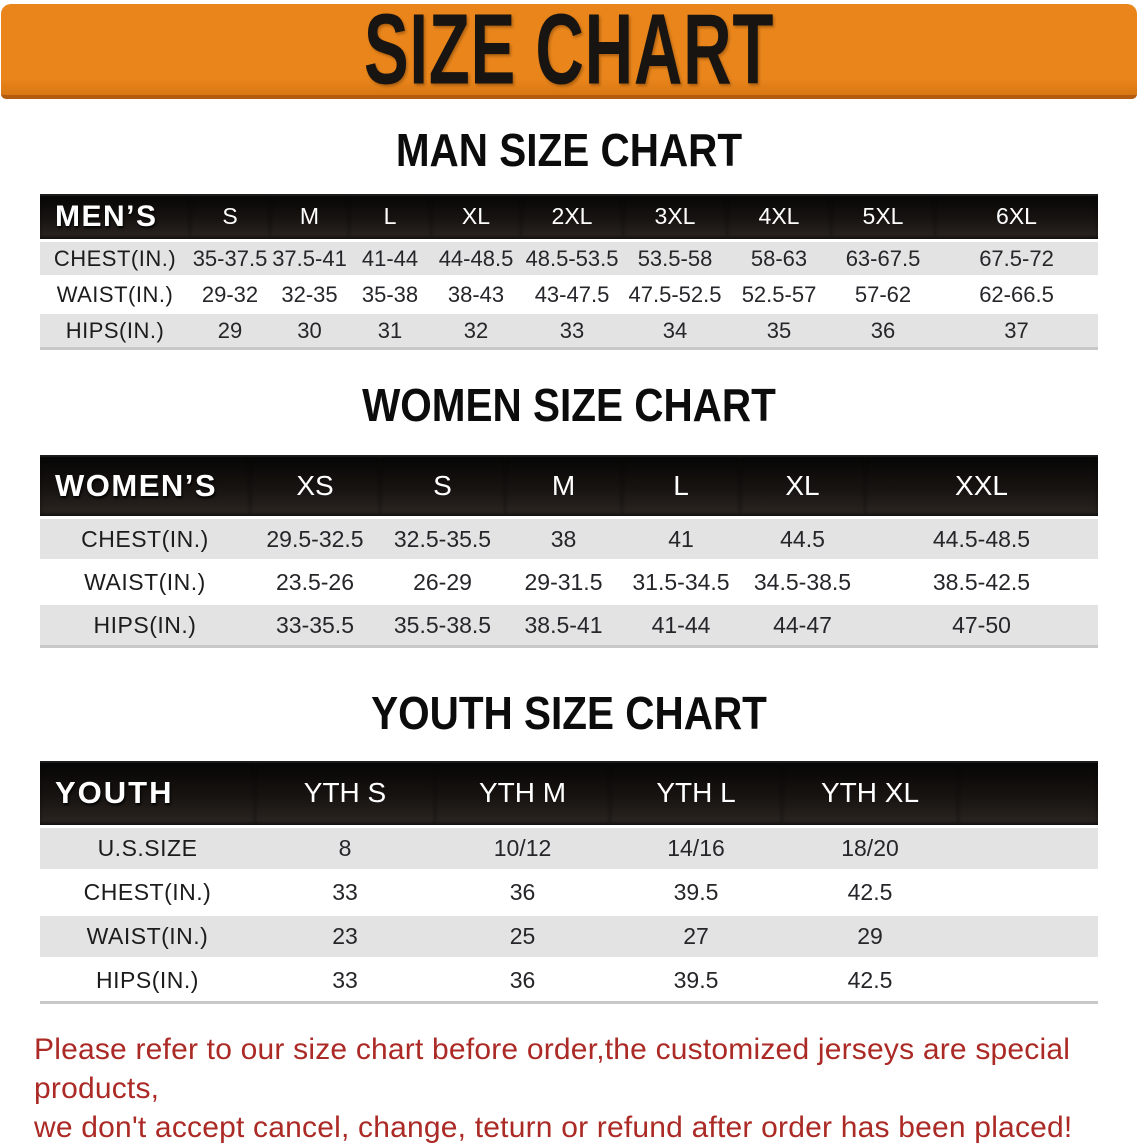  Describe the element at coordinates (681, 539) in the screenshot. I see `value-cell: 41` at that location.